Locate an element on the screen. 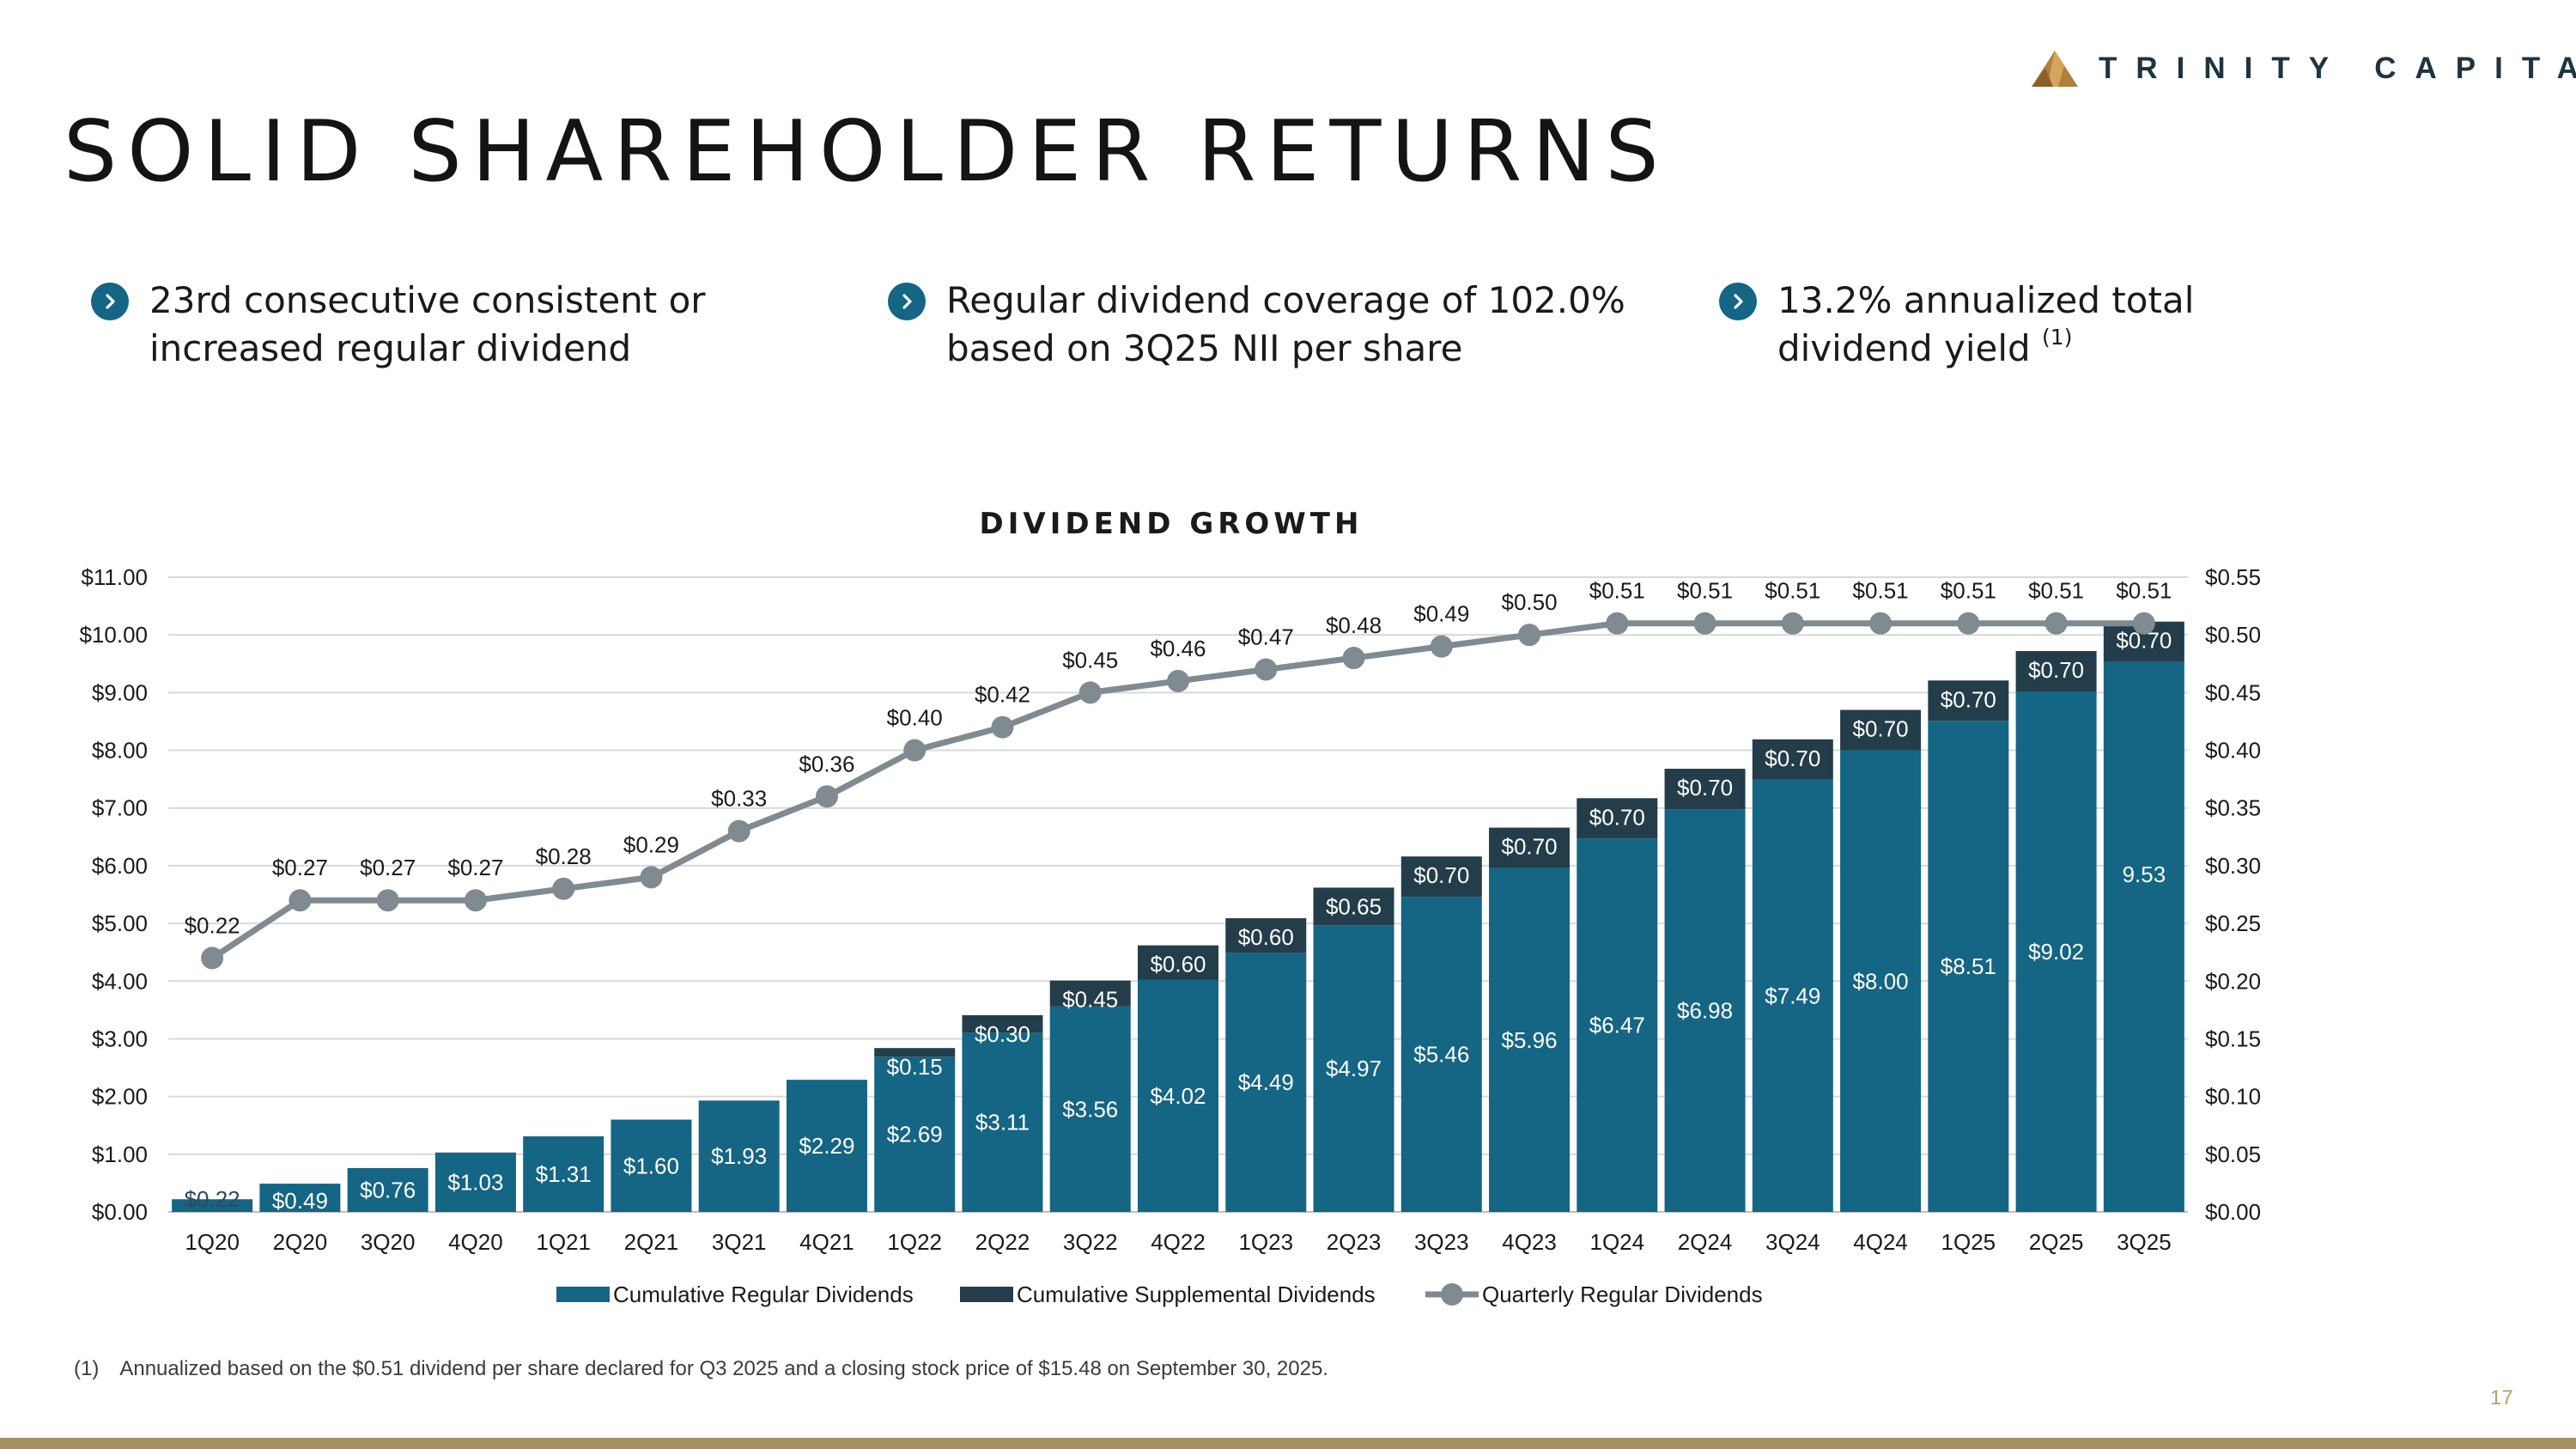 The height and width of the screenshot is (1449, 2576). x-axis-category-label: 1Q20 is located at coordinates (213, 1242).